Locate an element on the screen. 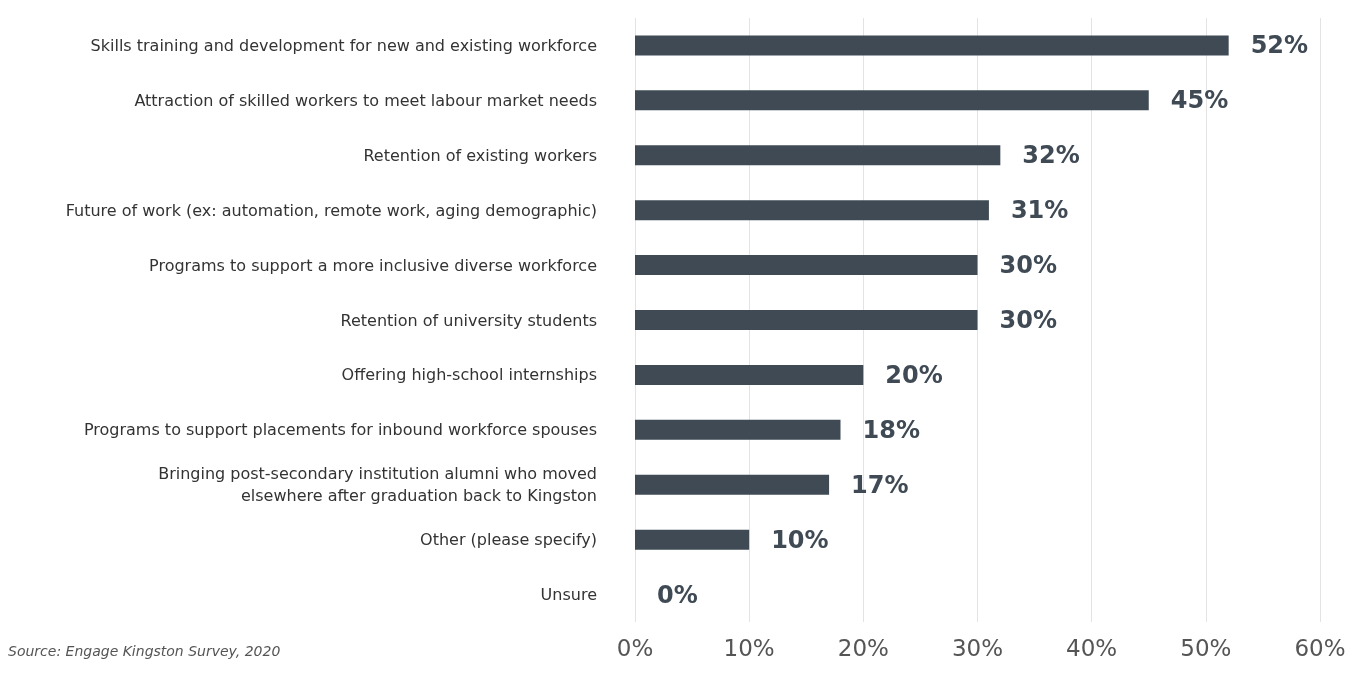  x-tick-label: 50% is located at coordinates (1206, 647).